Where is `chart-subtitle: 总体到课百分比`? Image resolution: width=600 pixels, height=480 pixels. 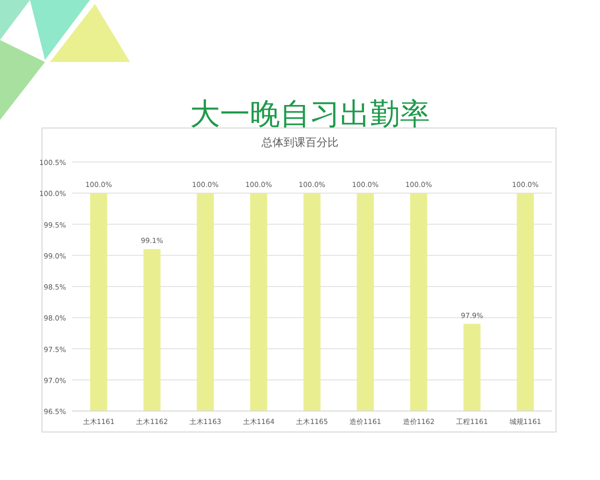
chart-subtitle: 总体到课百分比 is located at coordinates (299, 142).